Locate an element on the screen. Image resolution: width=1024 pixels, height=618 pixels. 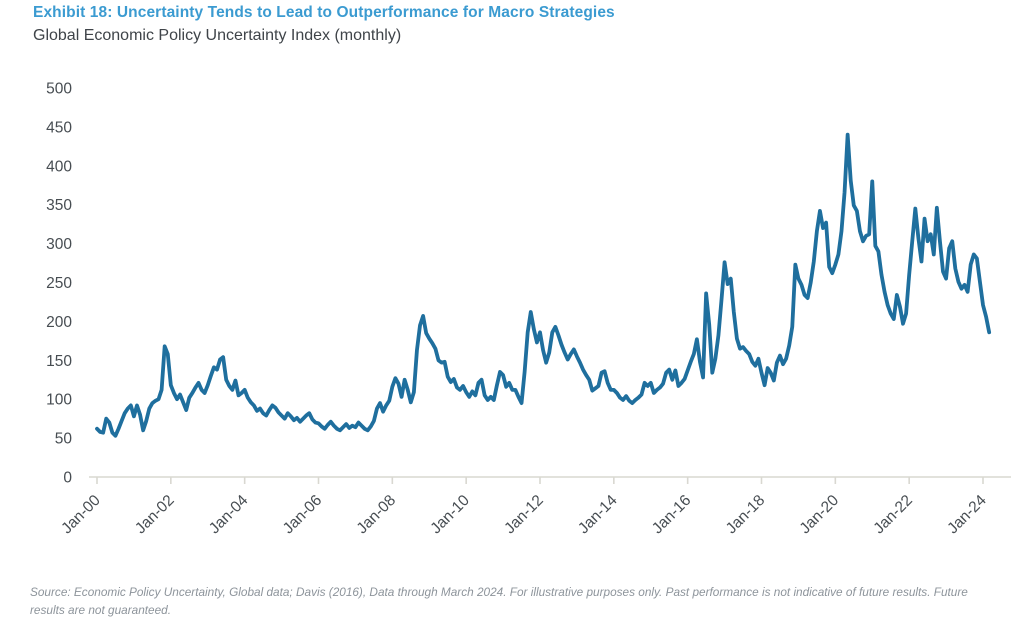
y-tick-label: 500 is located at coordinates (59, 89).